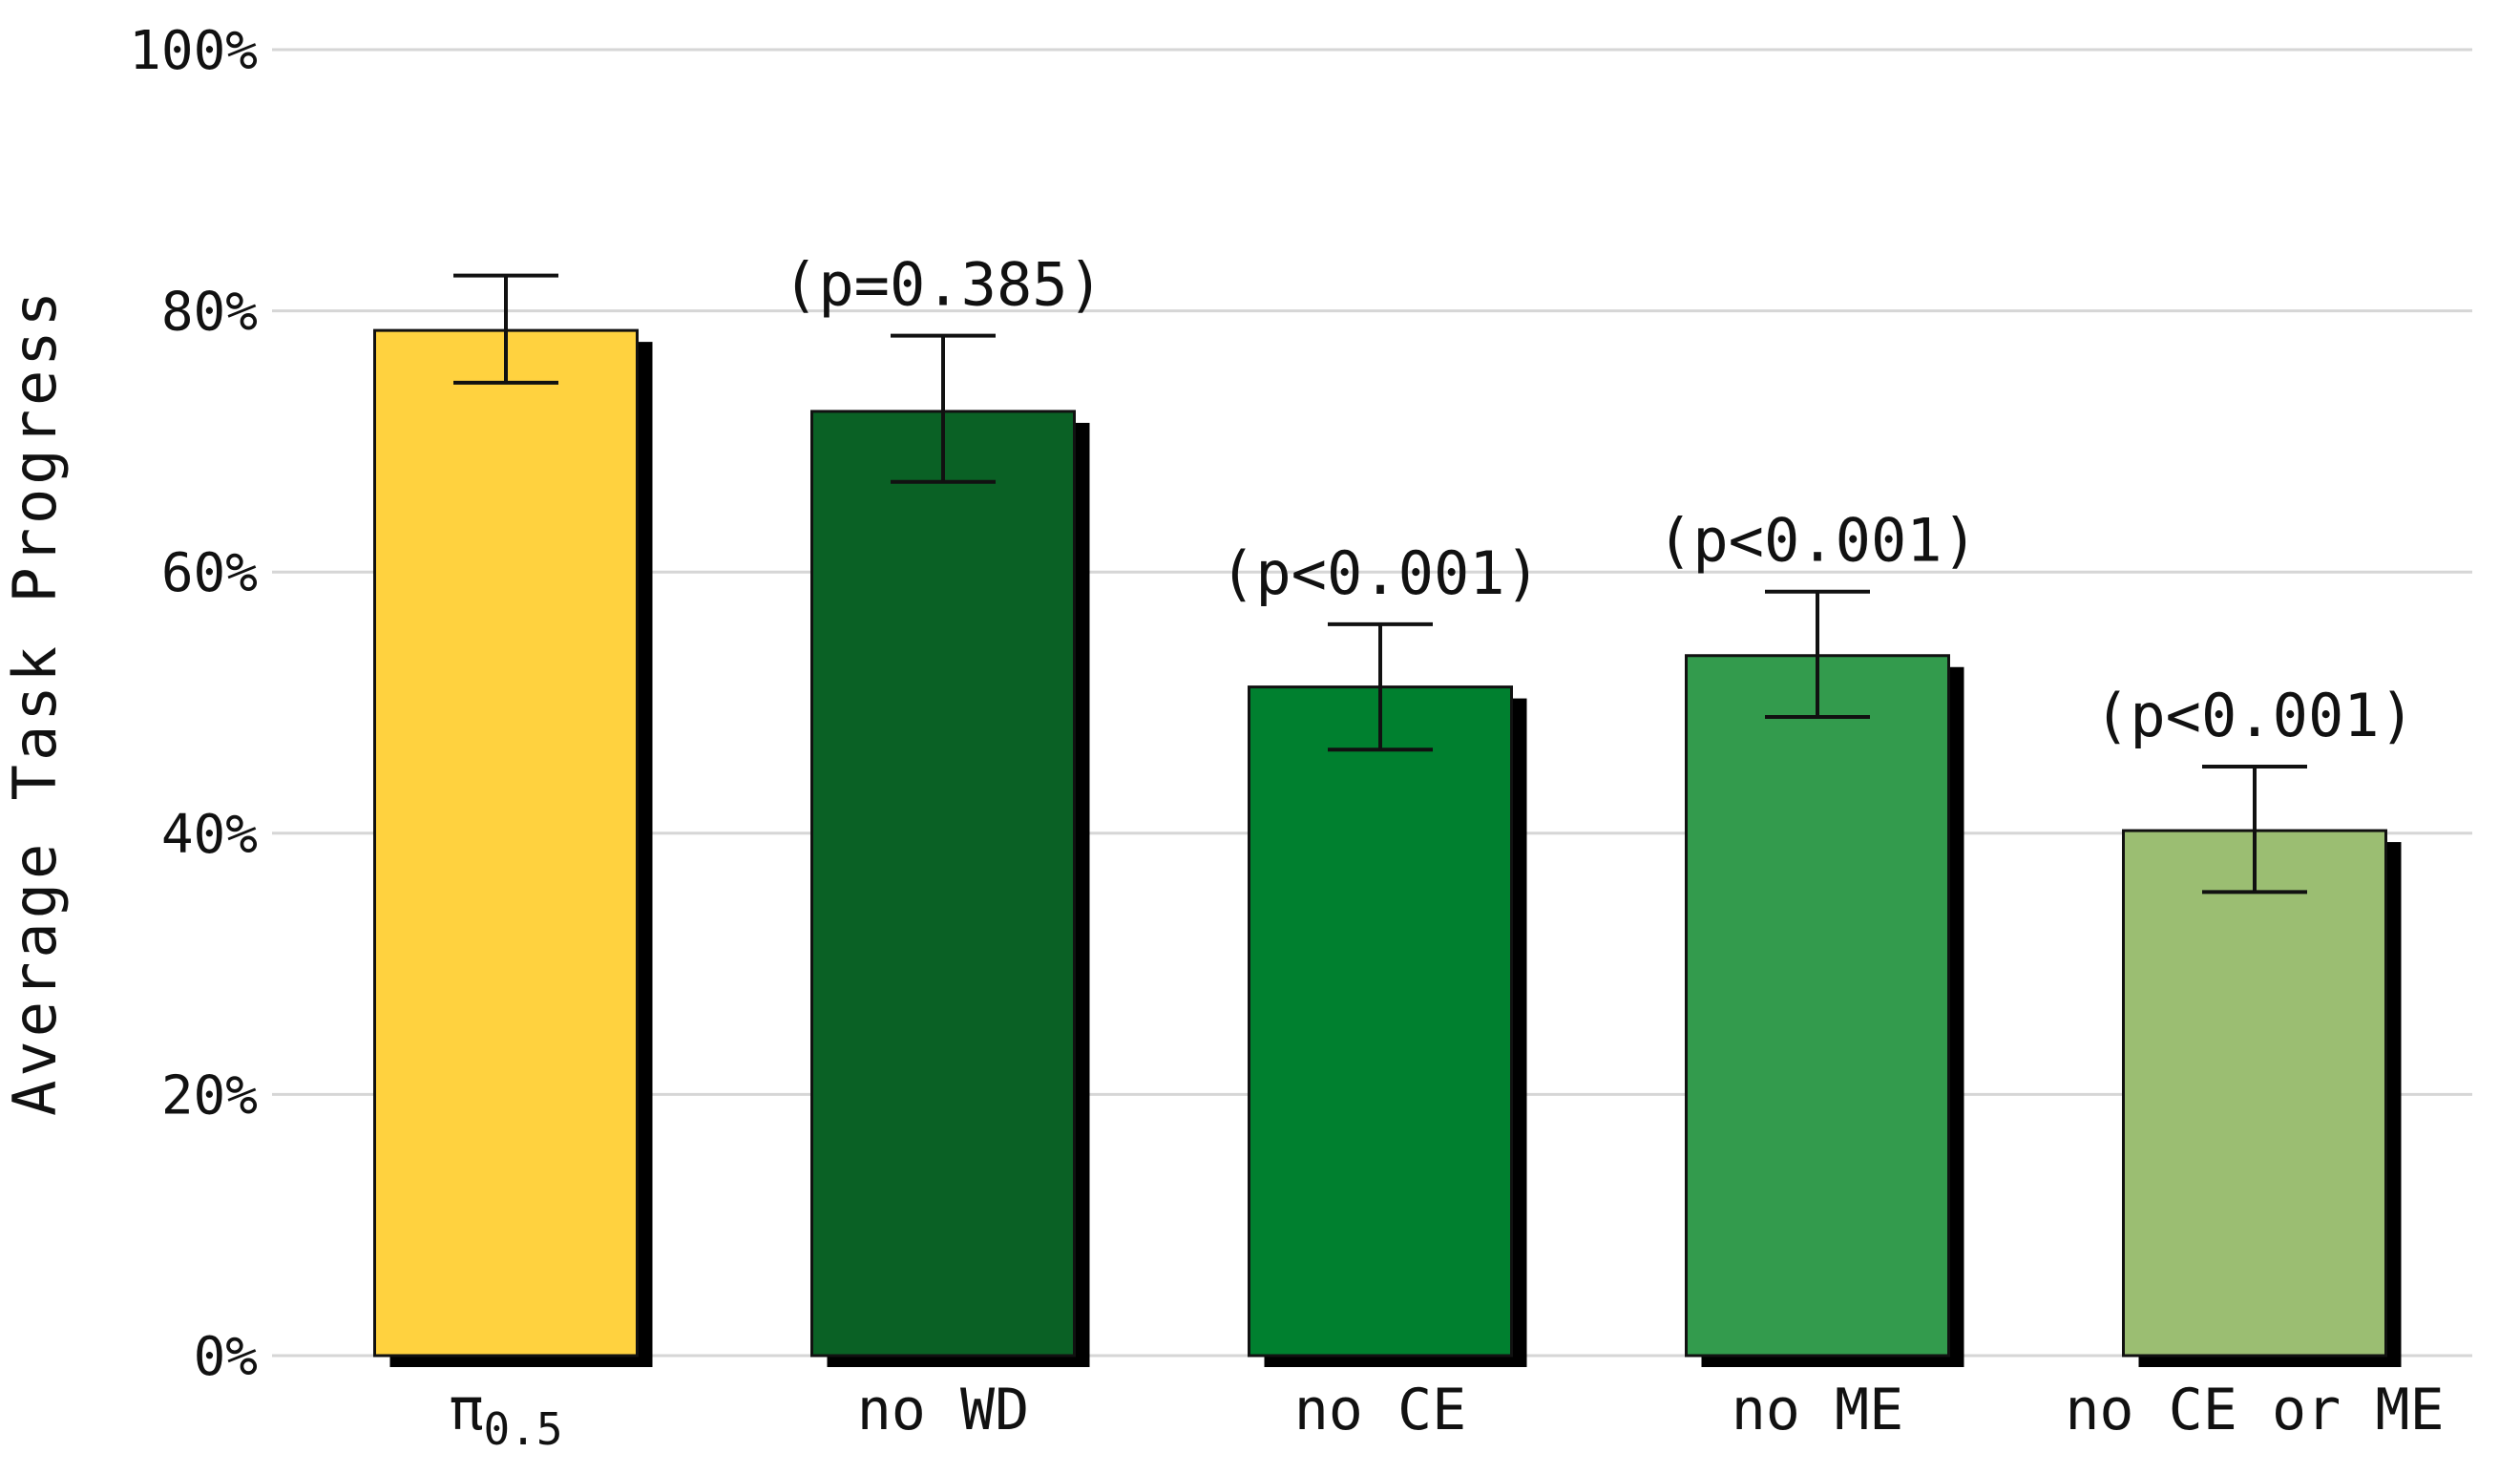  What do you see at coordinates (226, 1357) in the screenshot?
I see `y-tick-label: 0%` at bounding box center [226, 1357].